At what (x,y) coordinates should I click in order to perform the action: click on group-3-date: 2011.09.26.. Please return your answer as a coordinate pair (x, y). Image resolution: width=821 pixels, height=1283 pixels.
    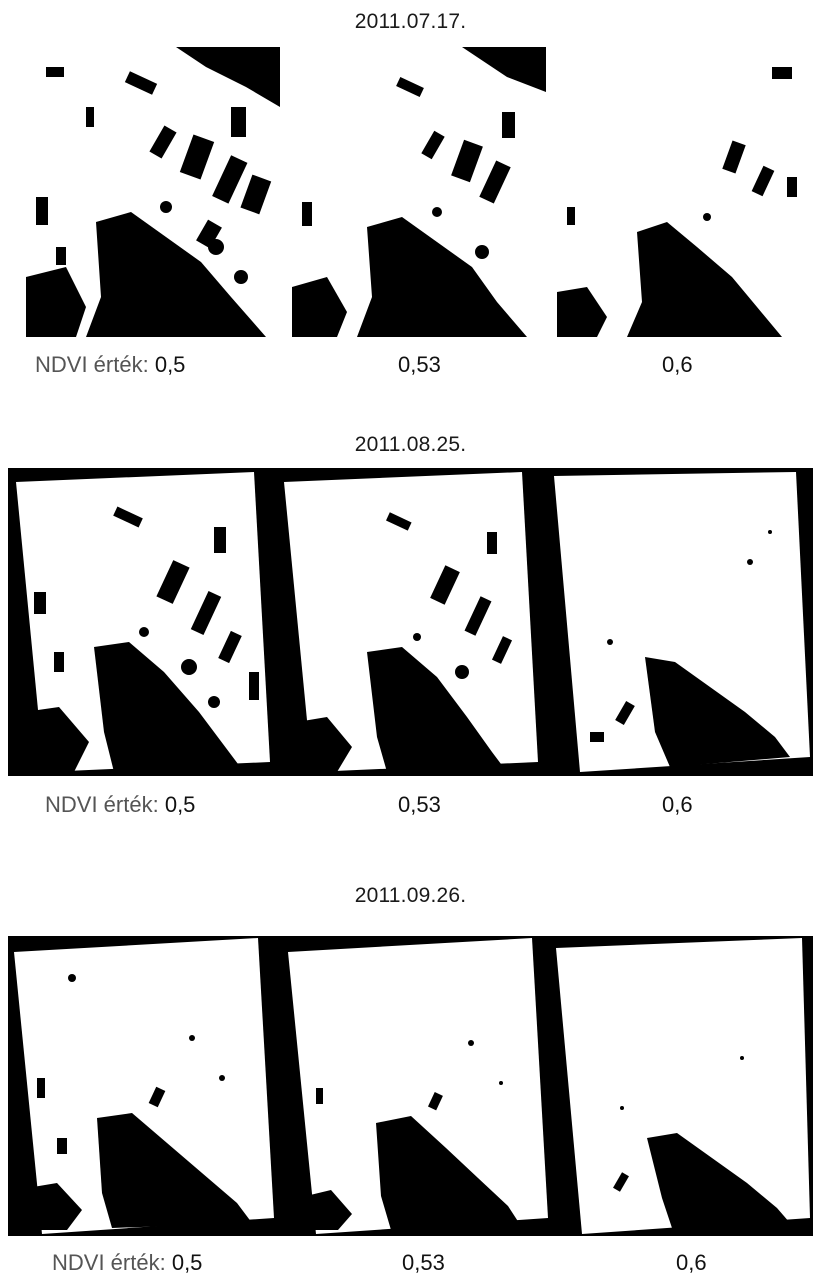
    Looking at the image, I should click on (410, 895).